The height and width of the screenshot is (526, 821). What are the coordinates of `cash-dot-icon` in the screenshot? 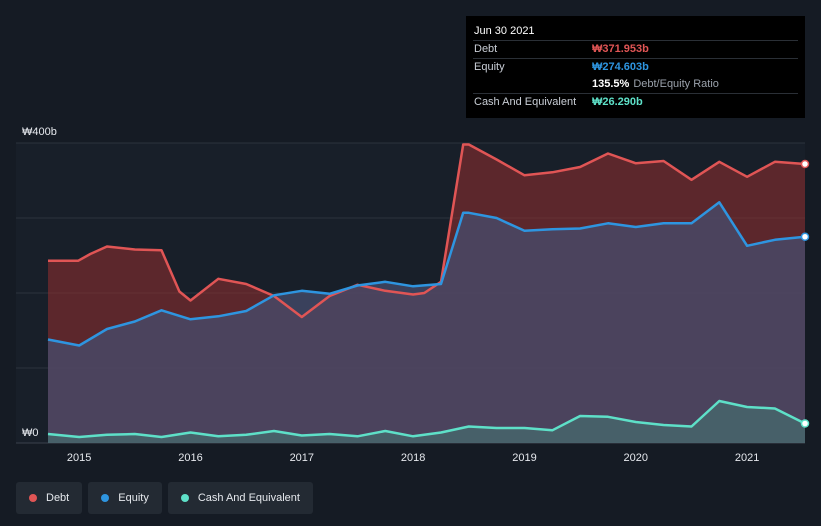 It's located at (184, 498).